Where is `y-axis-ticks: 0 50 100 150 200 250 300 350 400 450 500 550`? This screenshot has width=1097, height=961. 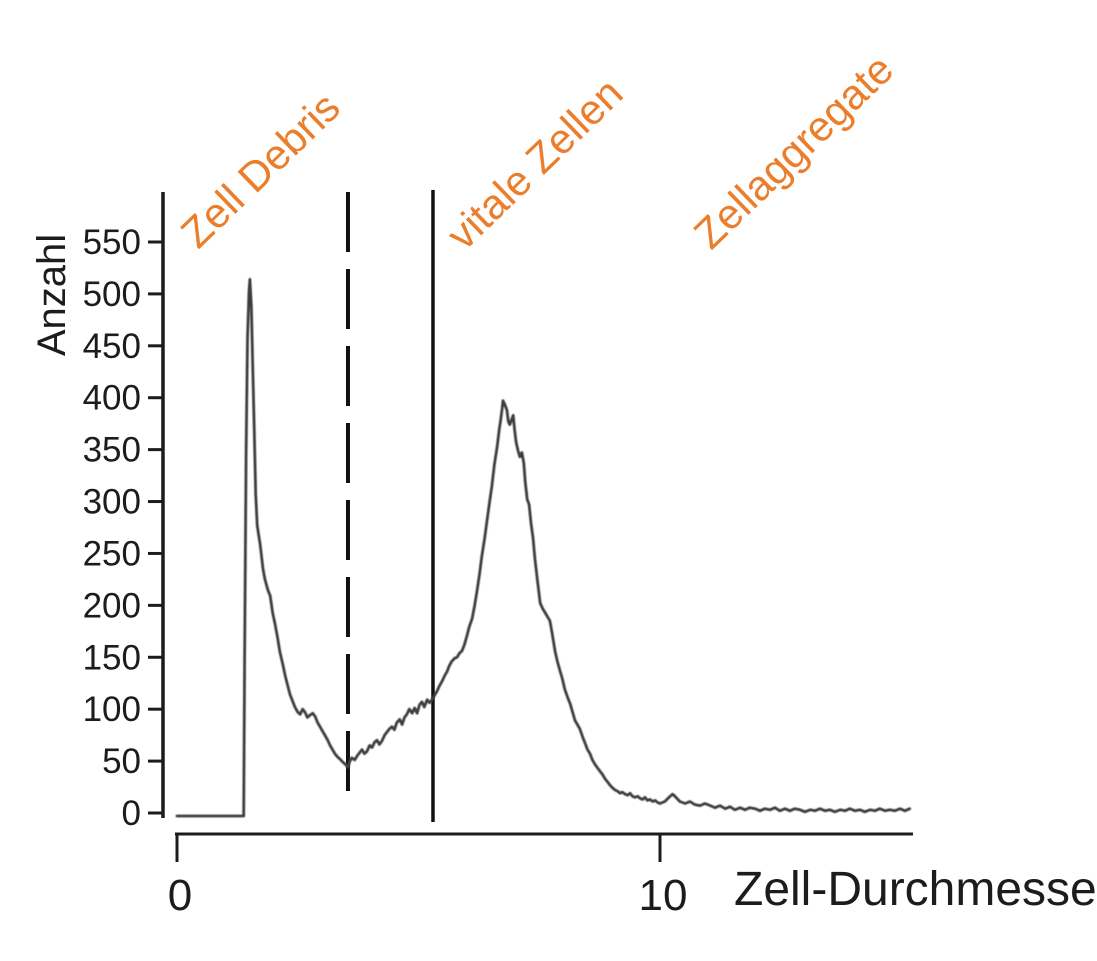 y-axis-ticks: 0 50 100 150 200 250 300 350 400 450 500 550 is located at coordinates (122, 528).